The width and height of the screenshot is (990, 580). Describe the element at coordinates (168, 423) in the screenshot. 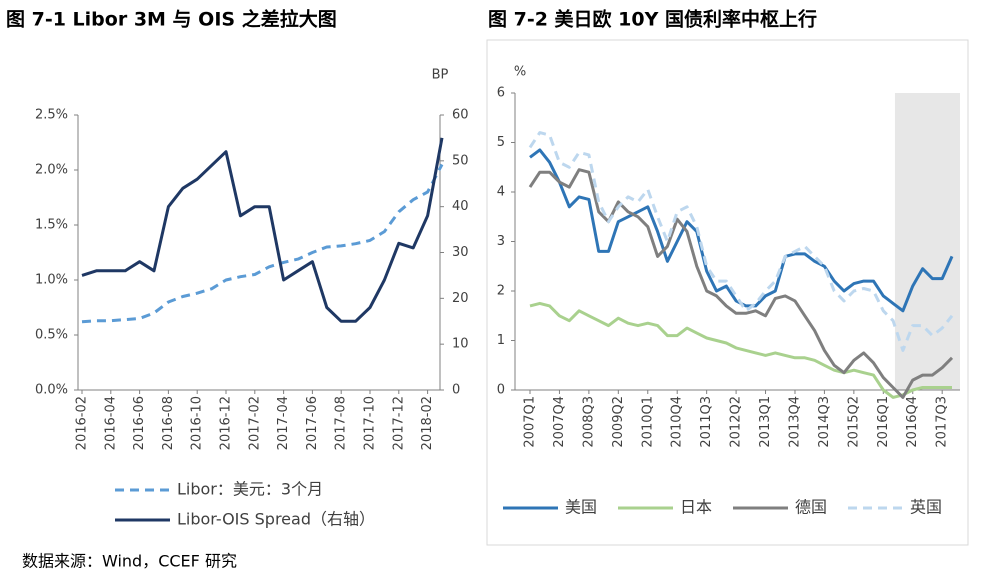

I see `x-tick-label: 2016-08` at that location.